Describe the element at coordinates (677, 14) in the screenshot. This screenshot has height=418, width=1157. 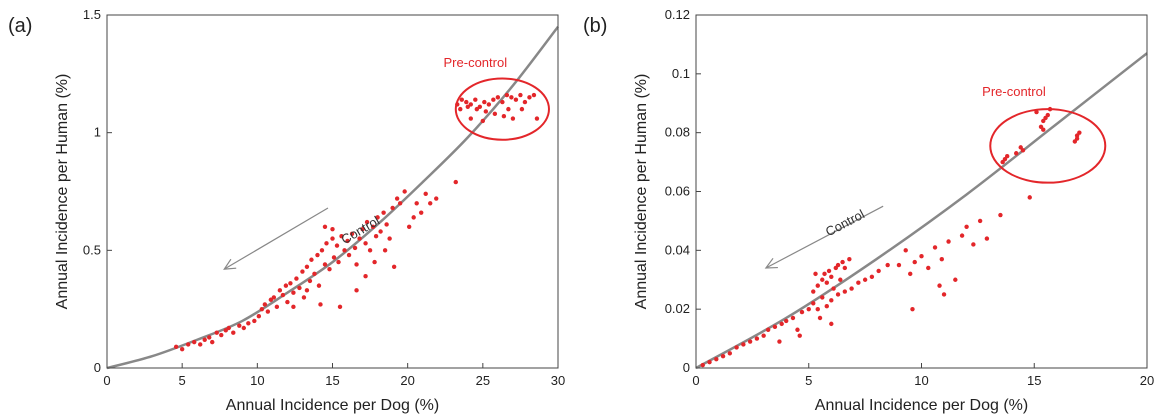
I see `y-tick-label-b: 0.12` at that location.